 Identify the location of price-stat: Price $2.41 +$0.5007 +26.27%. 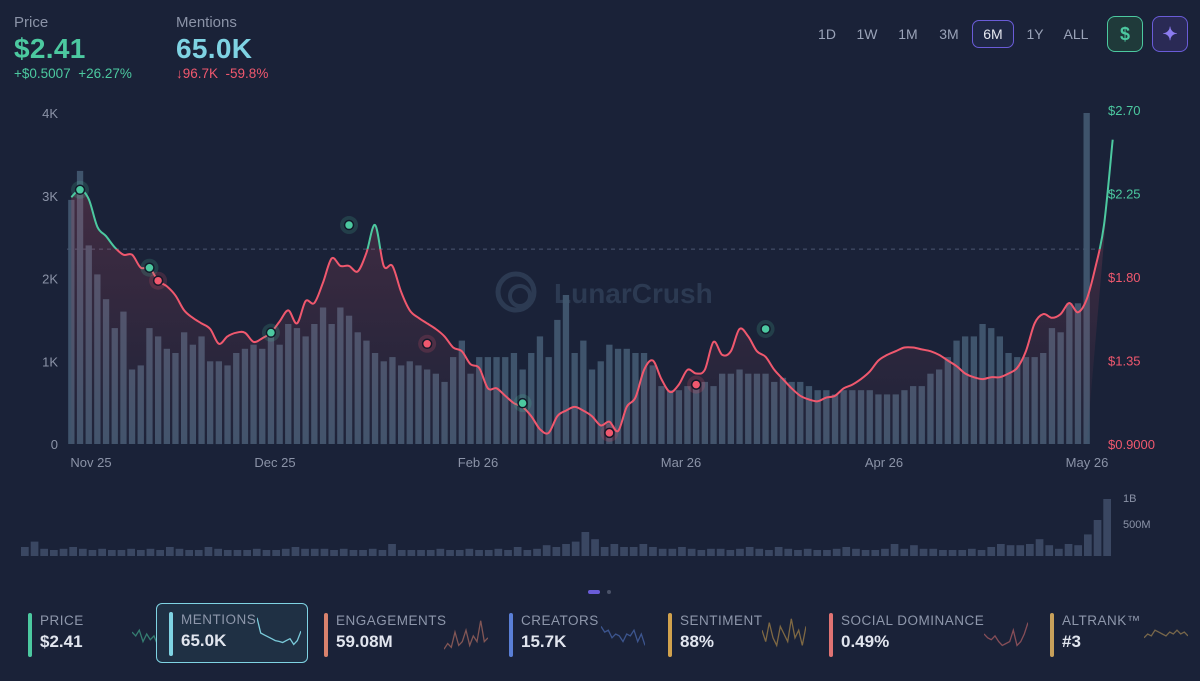
(73, 47).